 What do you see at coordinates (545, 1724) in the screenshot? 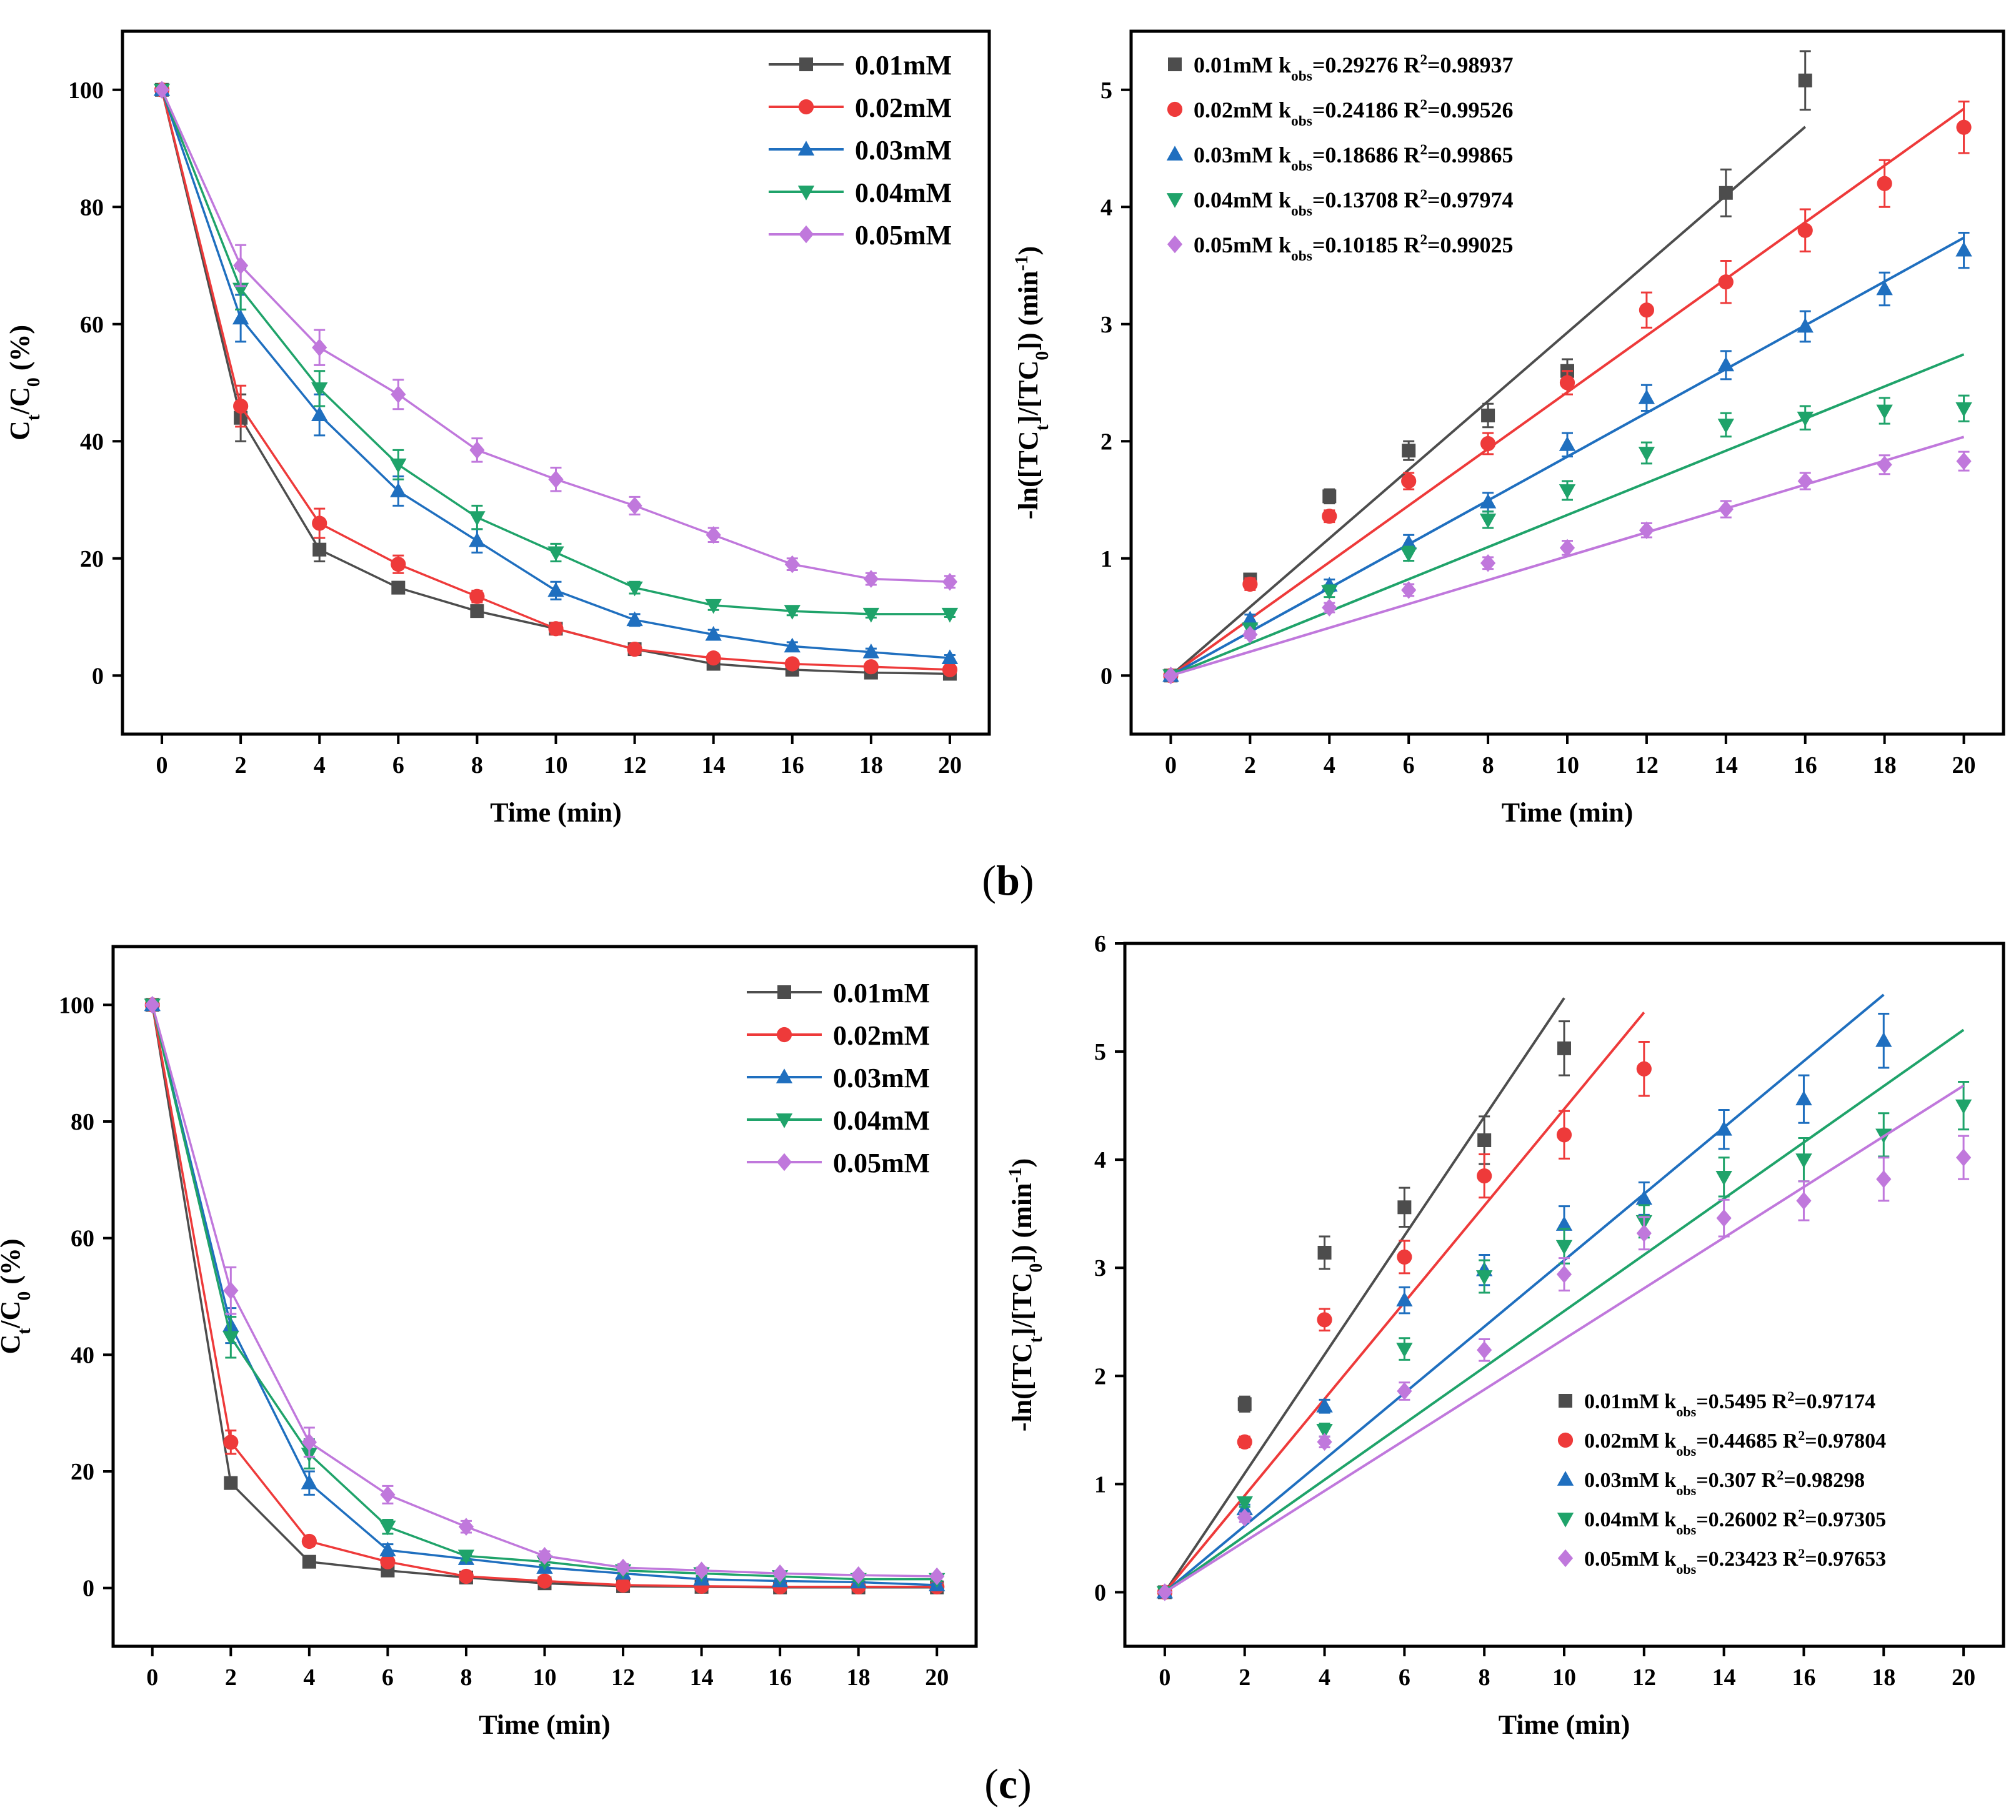
I see `x-axis-title: Time (min)` at bounding box center [545, 1724].